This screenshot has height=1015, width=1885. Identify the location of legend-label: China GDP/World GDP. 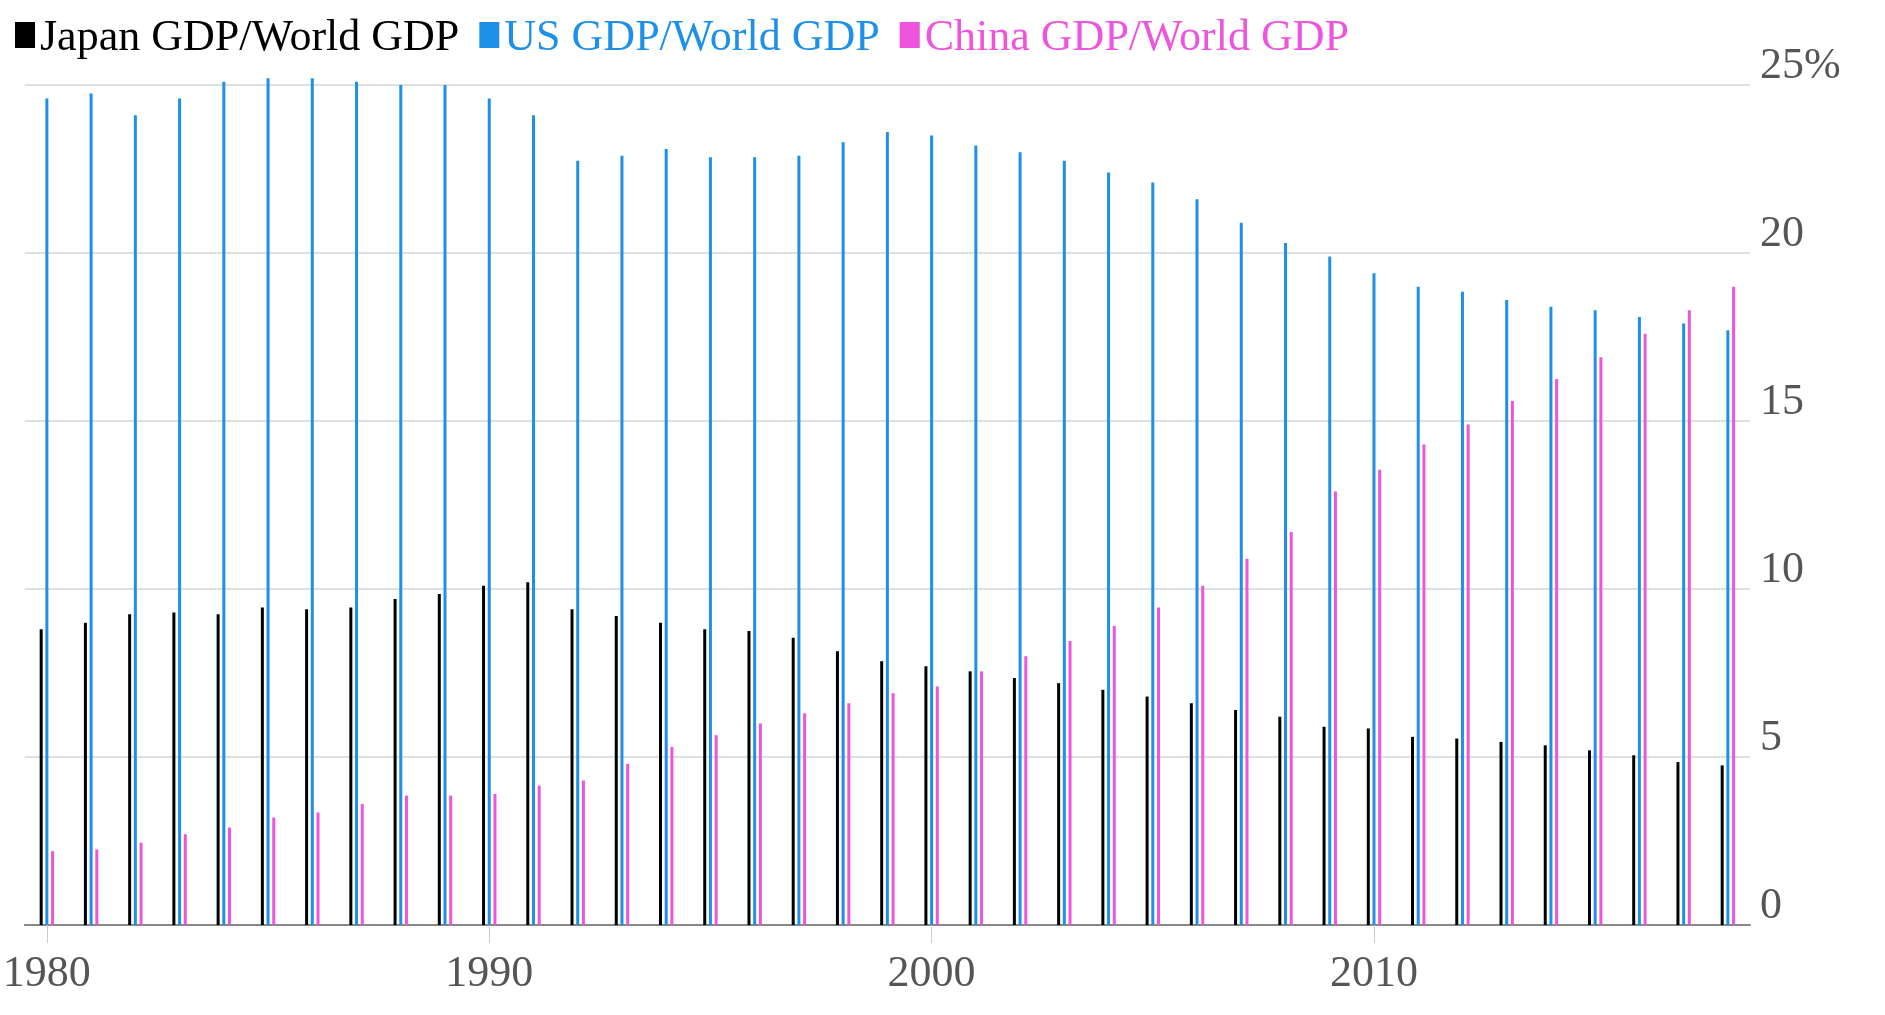
(1136, 35).